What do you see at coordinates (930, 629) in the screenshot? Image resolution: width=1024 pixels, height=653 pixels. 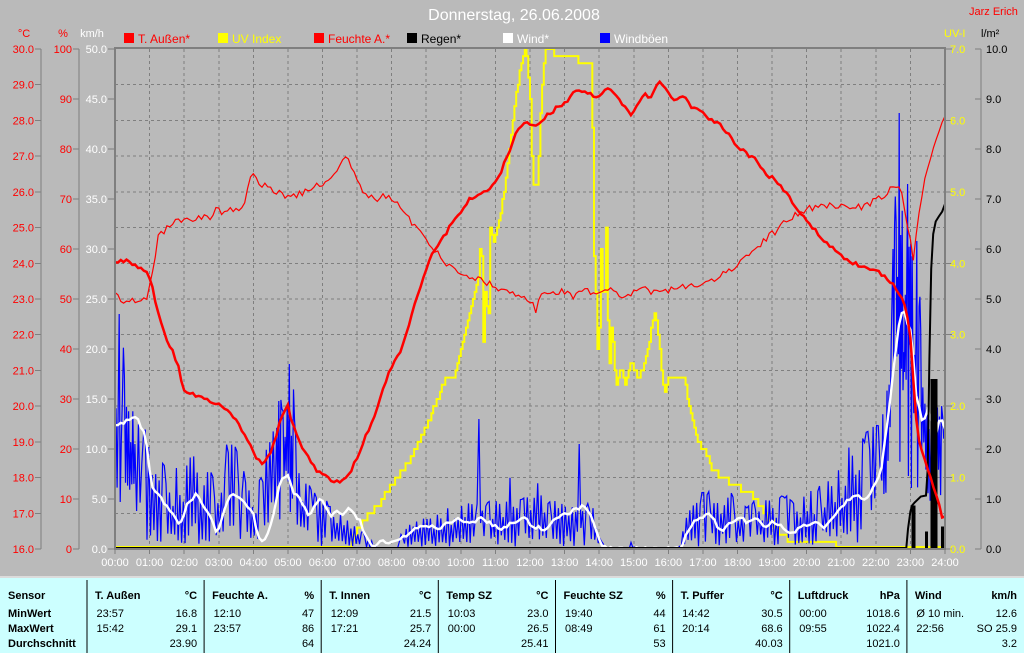 I see `svg-text: 22:56` at bounding box center [930, 629].